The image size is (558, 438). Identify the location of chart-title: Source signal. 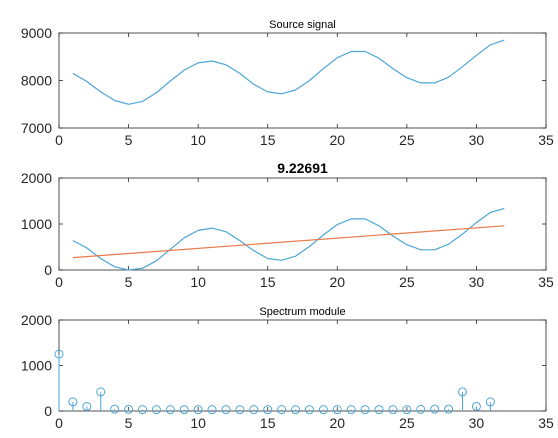
(302, 25).